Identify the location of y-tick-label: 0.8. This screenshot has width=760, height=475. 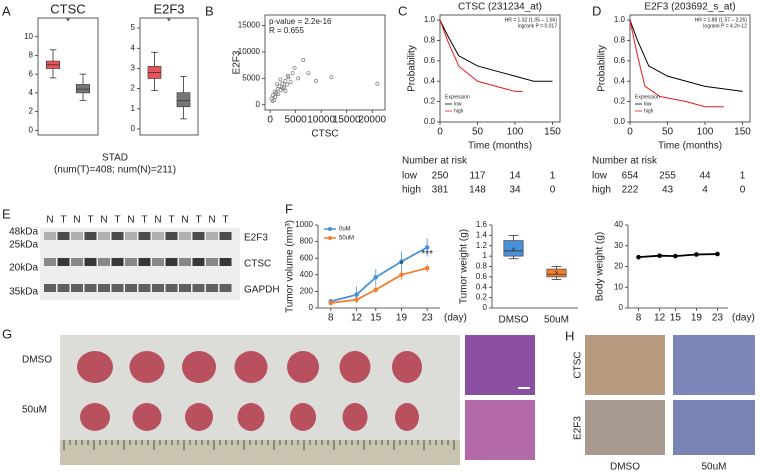
(482, 266).